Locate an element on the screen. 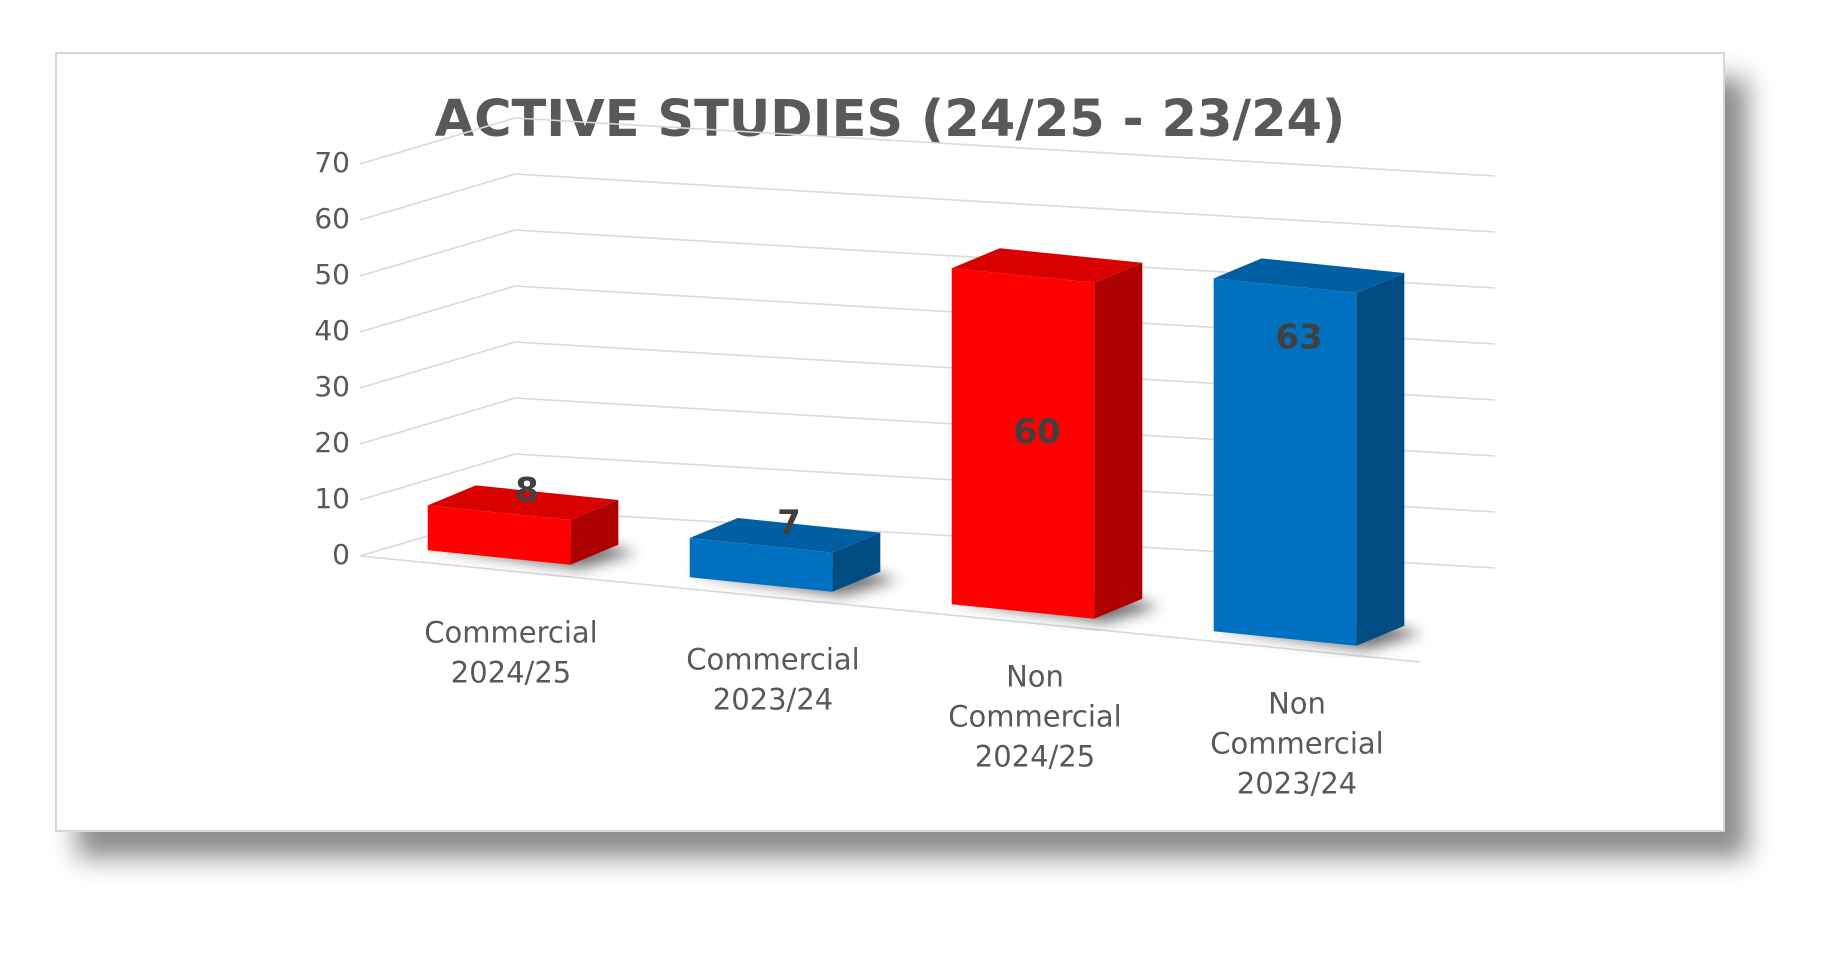 The width and height of the screenshot is (1845, 959). y-axis-ticks: 0 10 20 30 40 50 60 70 is located at coordinates (332, 358).